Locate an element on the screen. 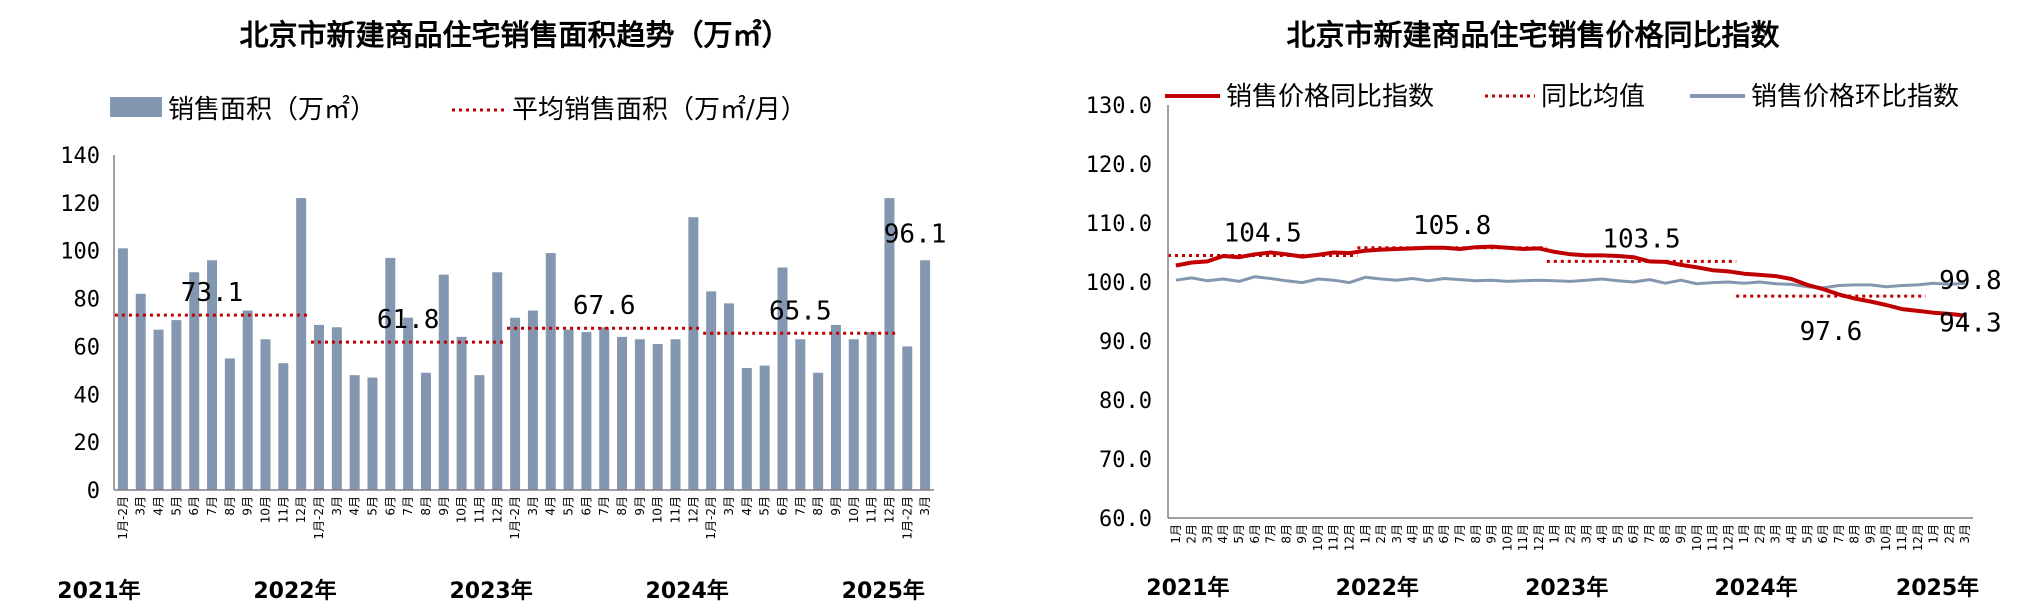 This screenshot has height=614, width=2018. right-annotations: 104.5 105.8 103.5 97.6 99.8 94.3 is located at coordinates (1613, 279).